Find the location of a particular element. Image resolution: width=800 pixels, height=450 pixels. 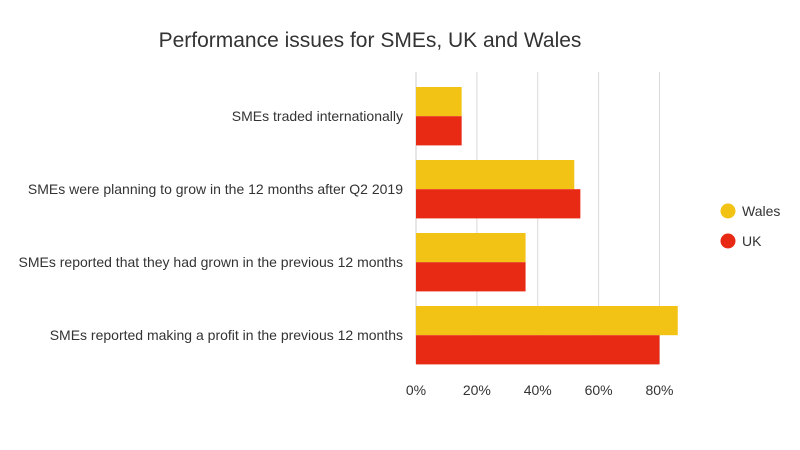

x-tick-label: 80% is located at coordinates (659, 390).